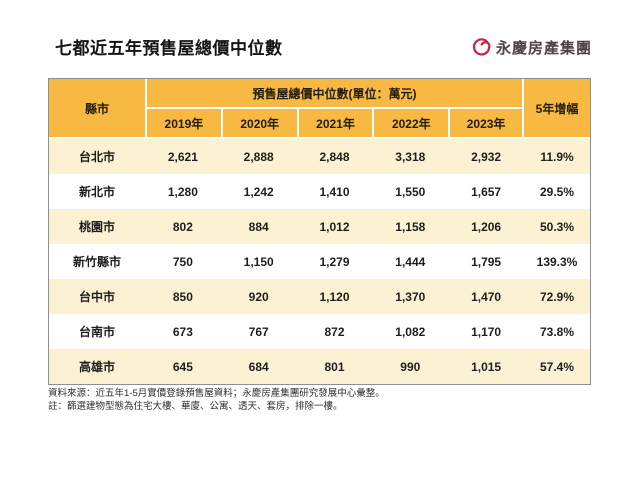 The height and width of the screenshot is (480, 640). I want to click on table-row-taipei: 台北市 2,621 2,888 2,848 3,318 2,932 11.9%, so click(319, 156).